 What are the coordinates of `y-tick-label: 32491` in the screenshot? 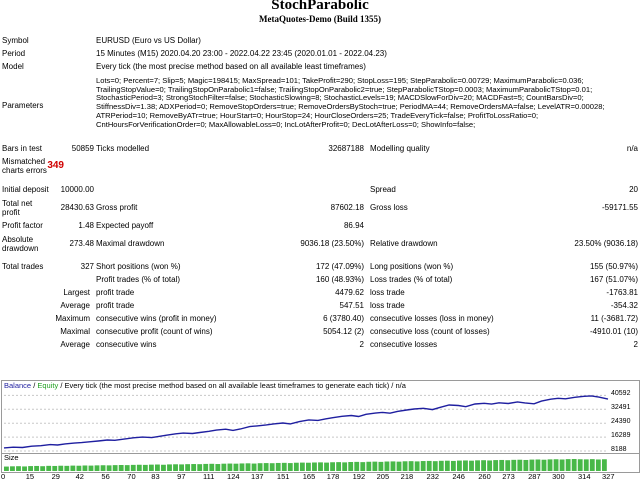 It's located at (621, 408).